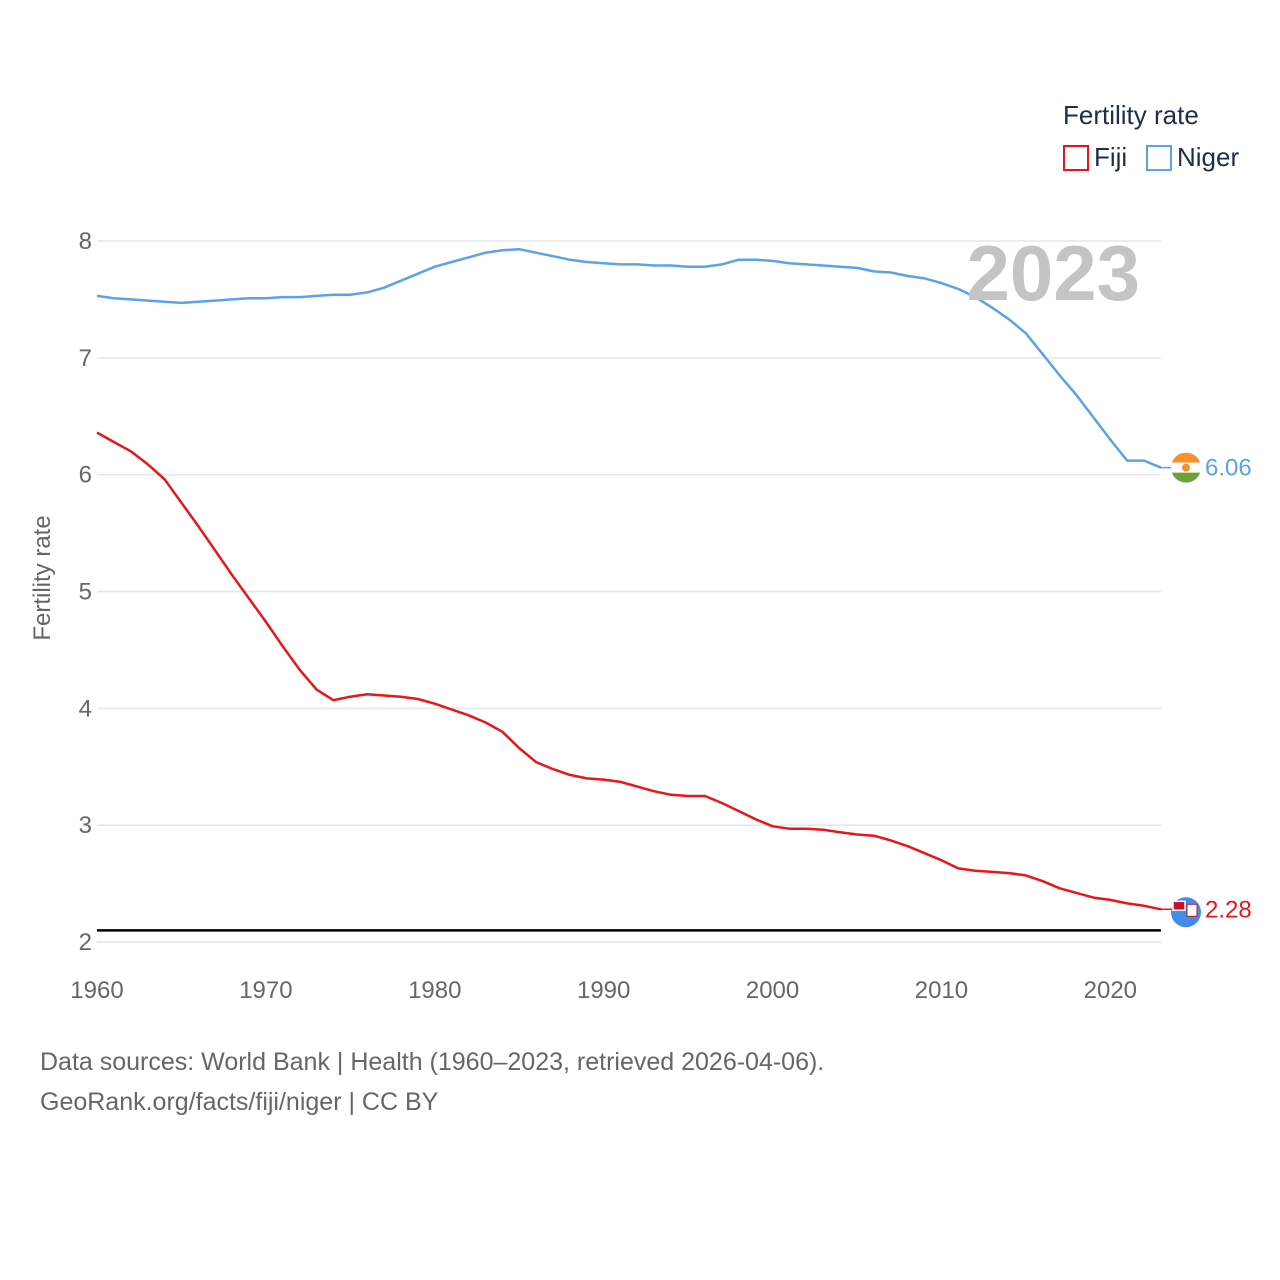 The width and height of the screenshot is (1280, 1280). I want to click on x-tick-label-2000: 2000, so click(772, 990).